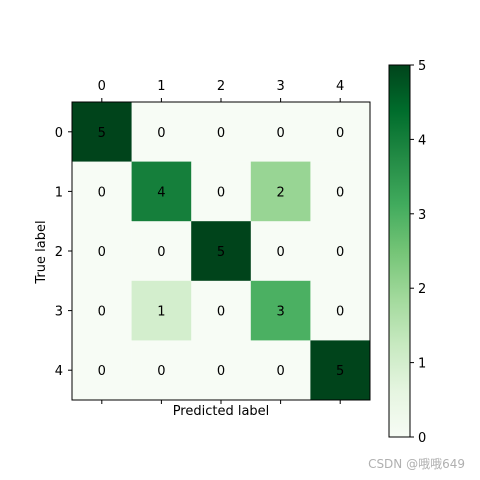  What do you see at coordinates (422, 289) in the screenshot?
I see `colorbar-tick-label: 2` at bounding box center [422, 289].